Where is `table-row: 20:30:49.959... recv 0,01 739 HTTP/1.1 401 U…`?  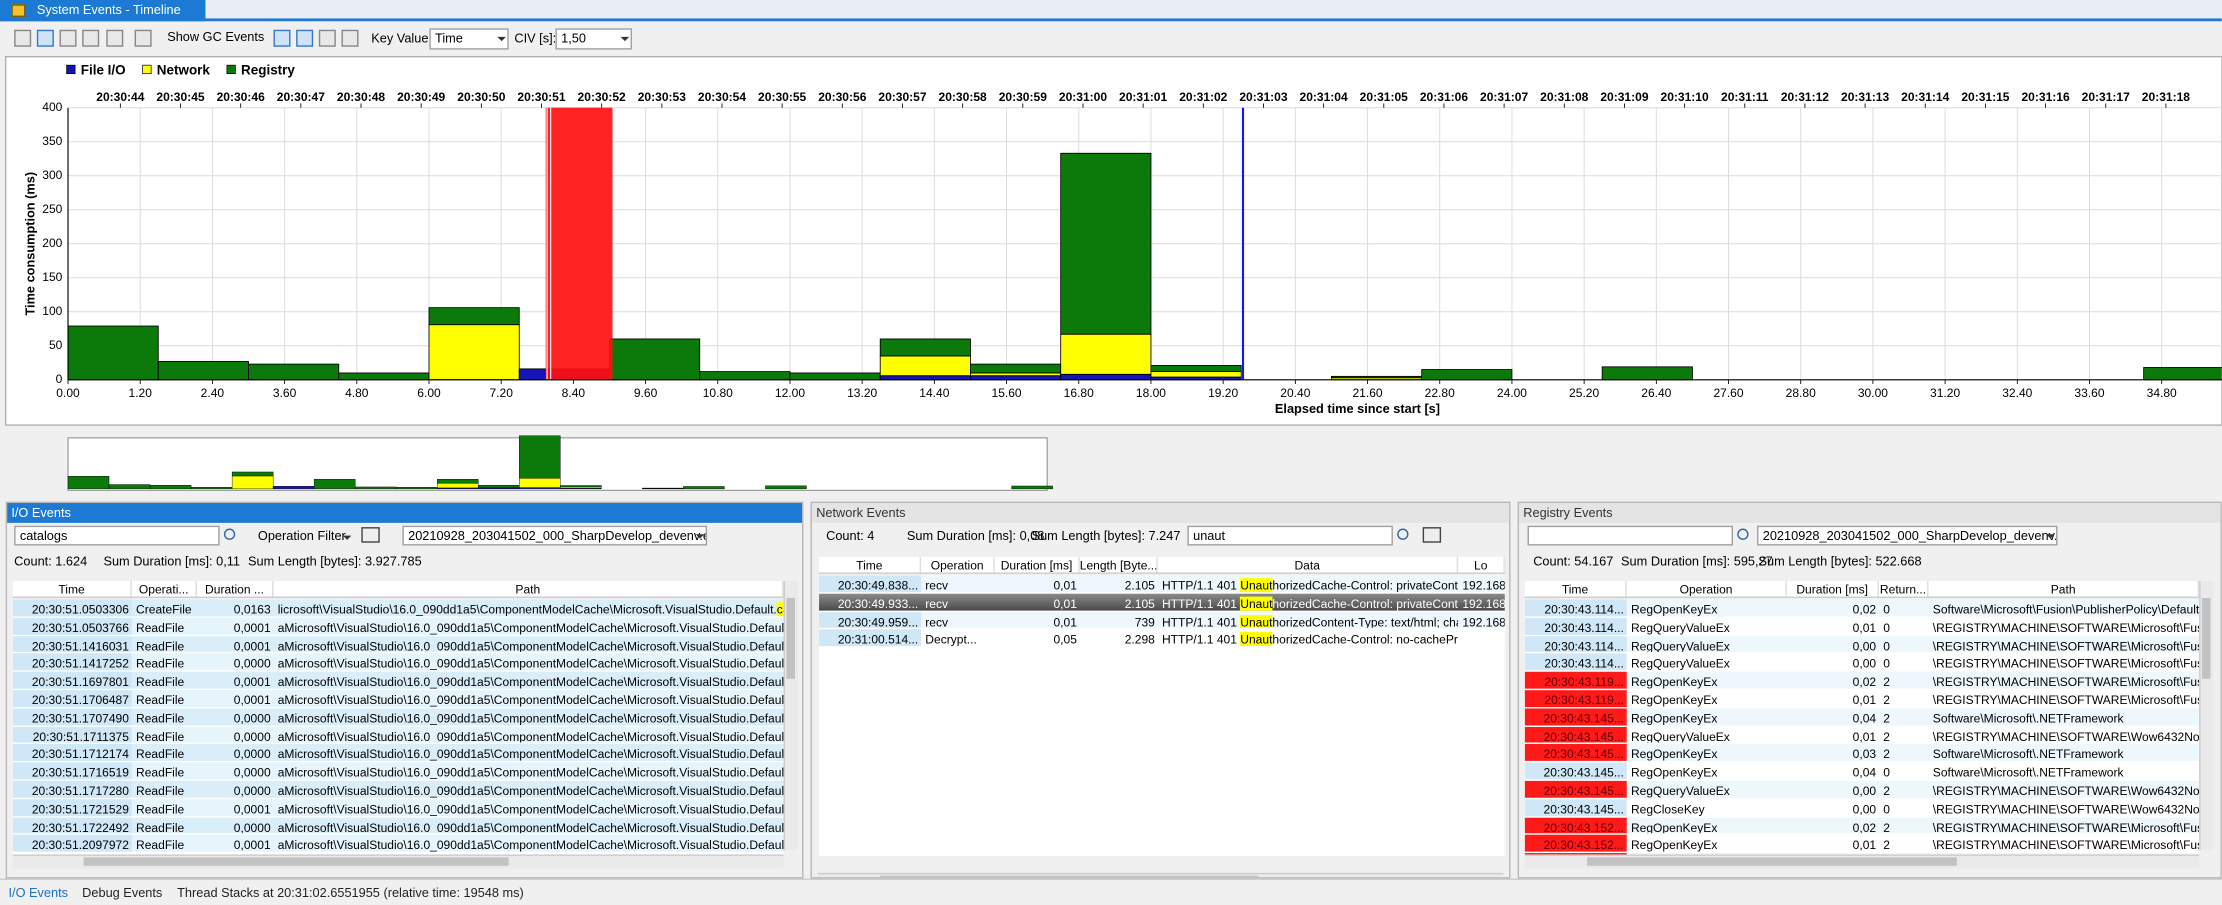 table-row: 20:30:49.959... recv 0,01 739 HTTP/1.1 401 U… is located at coordinates (1162, 620).